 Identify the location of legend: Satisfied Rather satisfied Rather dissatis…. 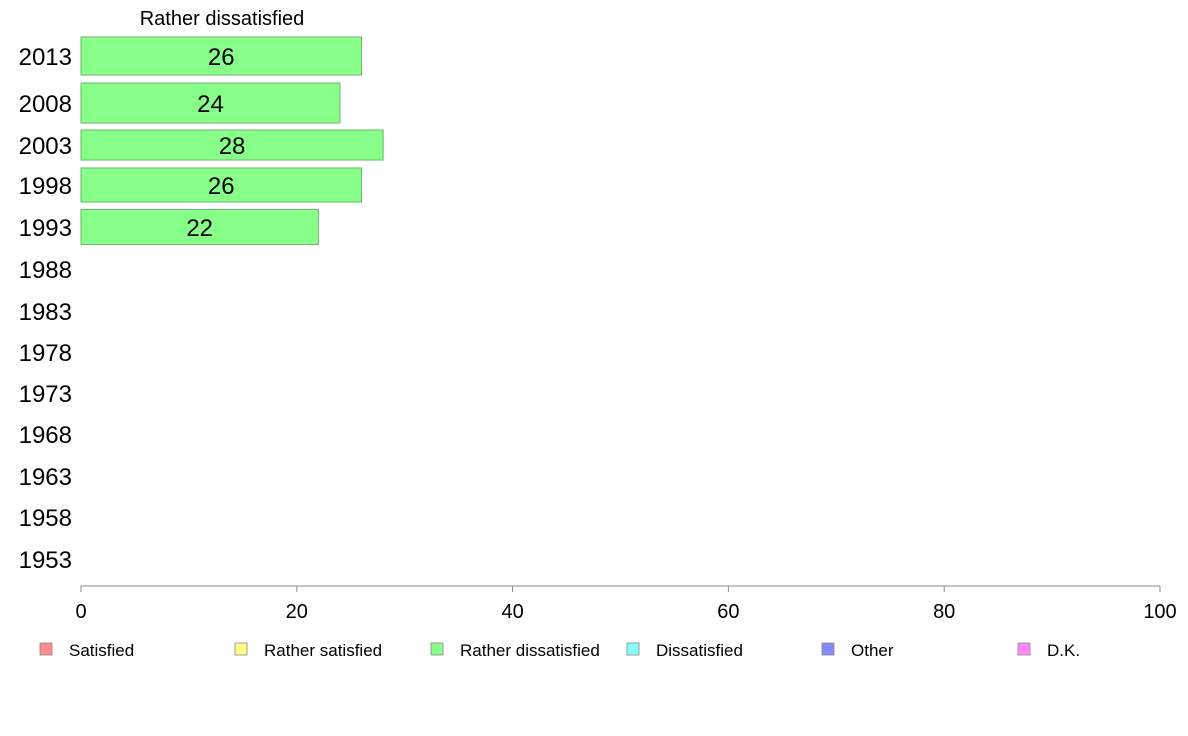
(559, 650).